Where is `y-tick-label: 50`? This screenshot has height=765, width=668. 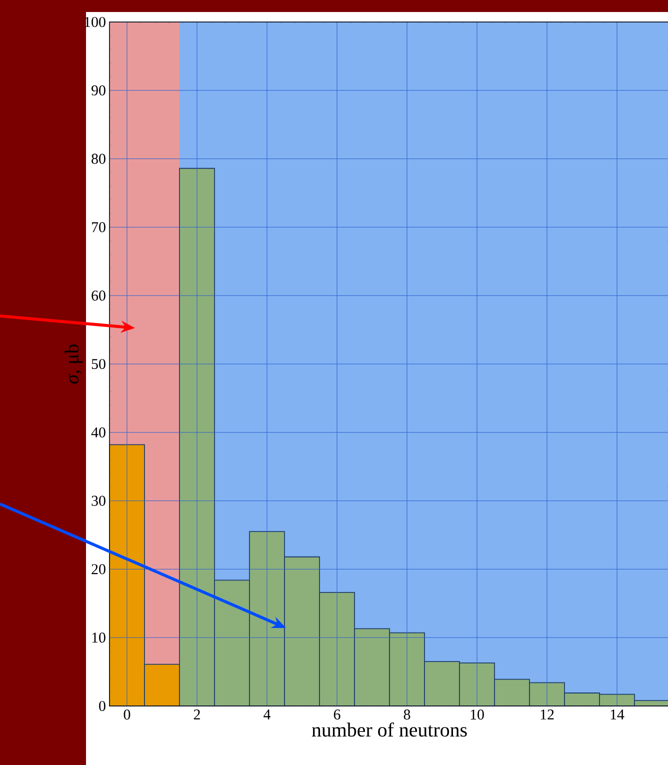 y-tick-label: 50 is located at coordinates (99, 364).